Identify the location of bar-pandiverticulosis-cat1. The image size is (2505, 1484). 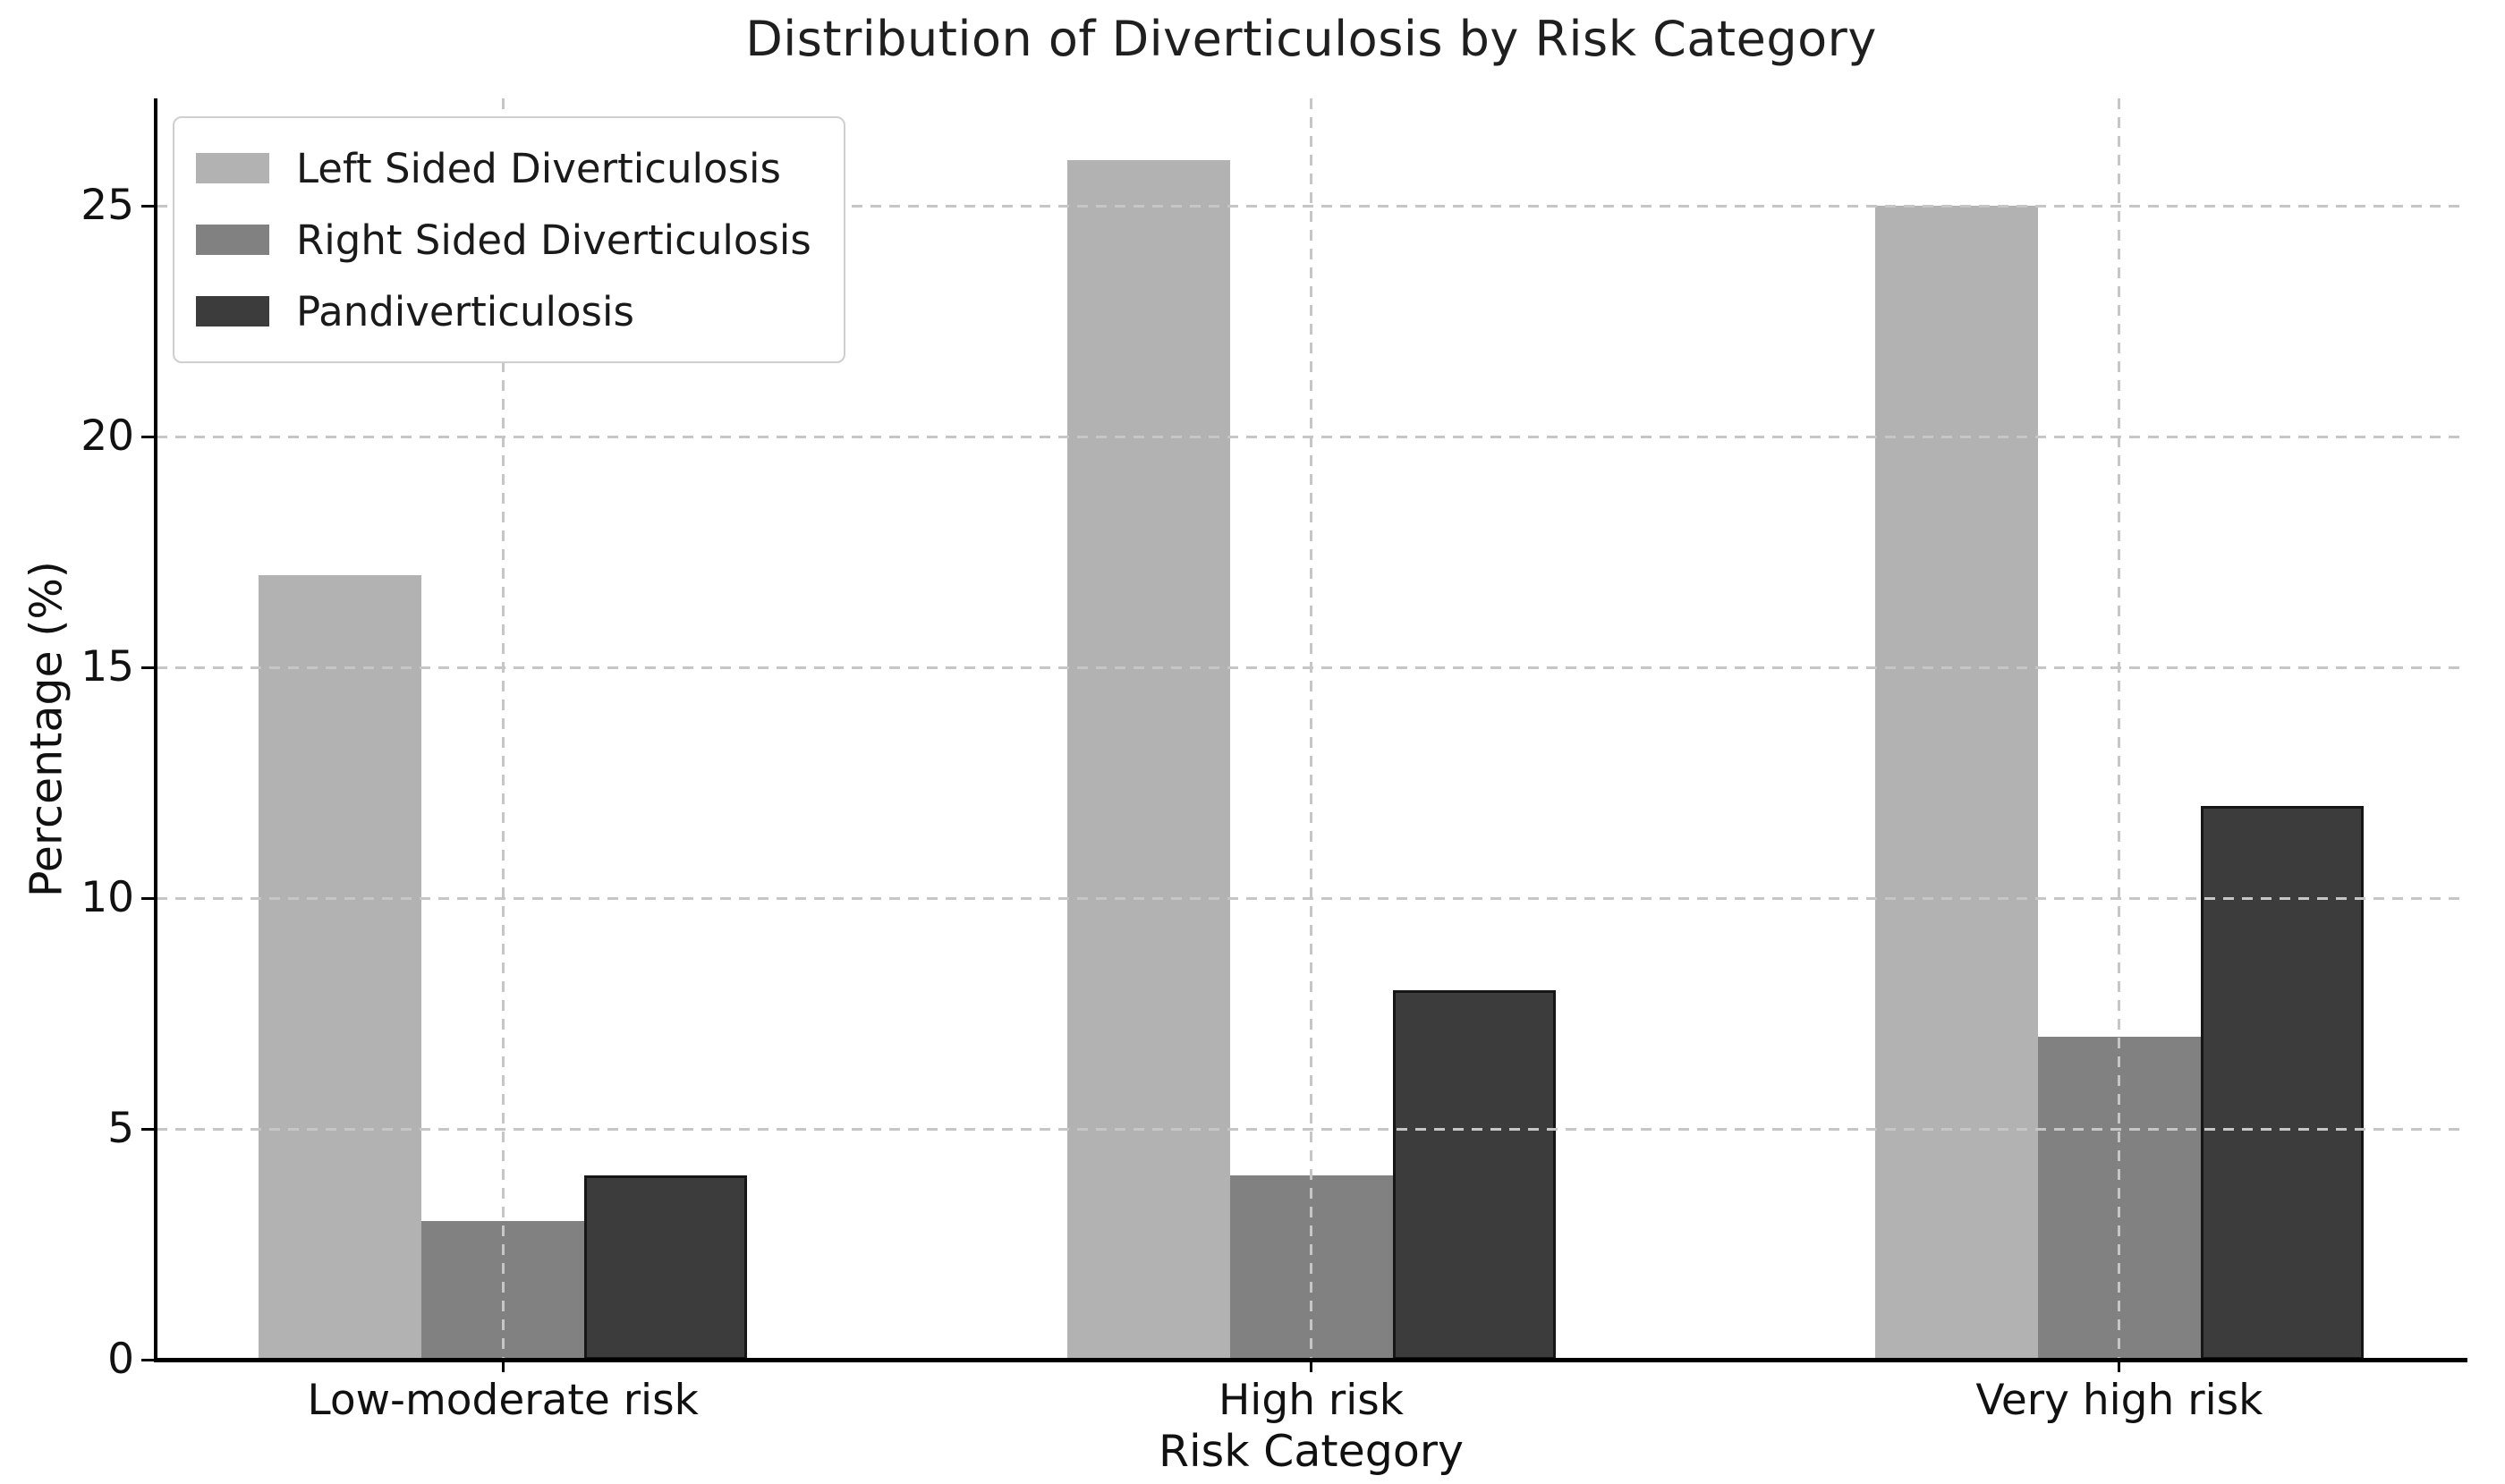
(666, 1267).